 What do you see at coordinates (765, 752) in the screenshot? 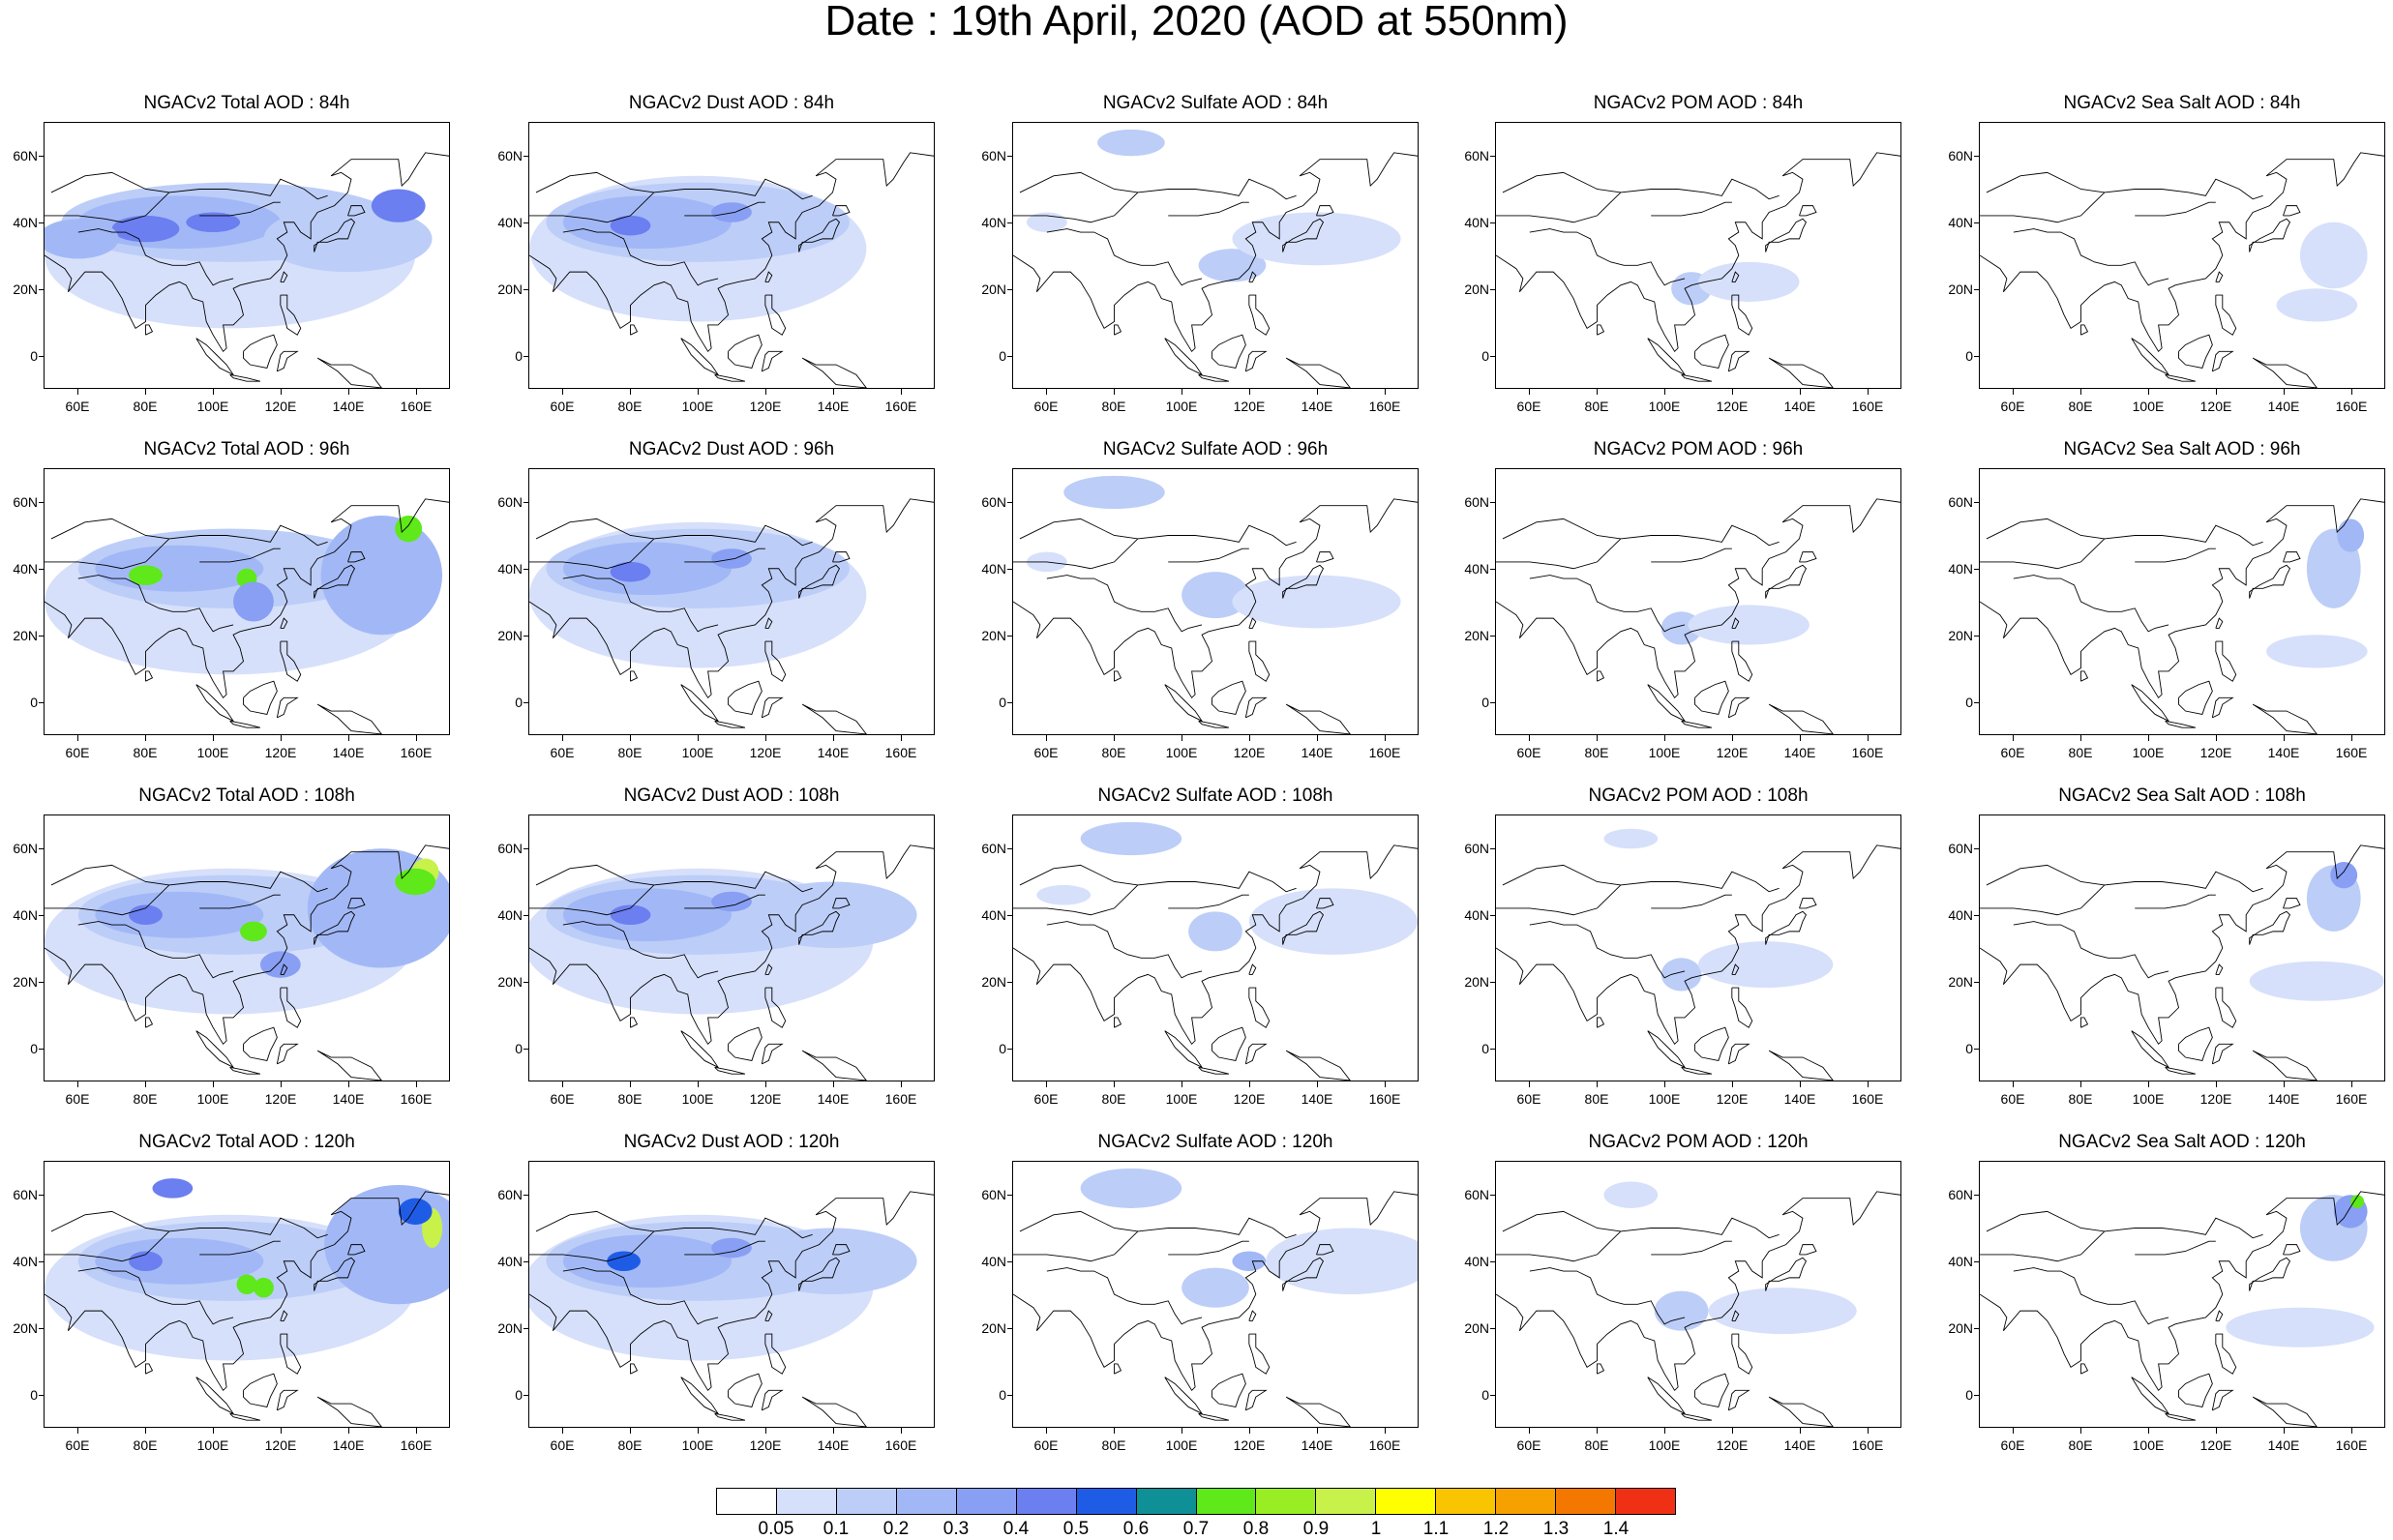
I see `lon-tick-label: 120E` at bounding box center [765, 752].